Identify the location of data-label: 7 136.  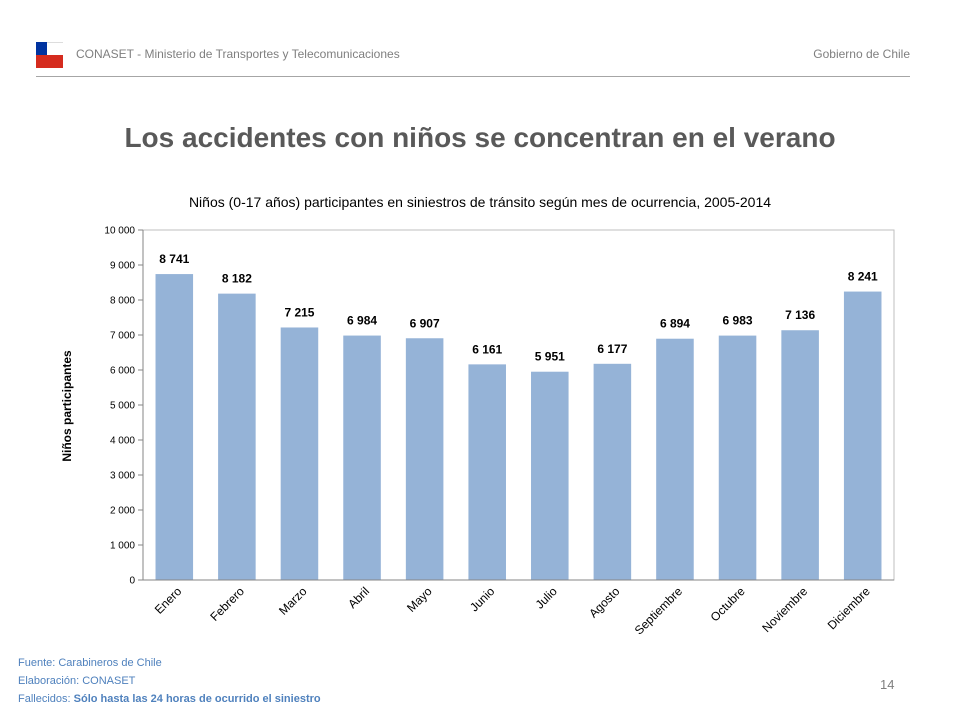
(800, 315).